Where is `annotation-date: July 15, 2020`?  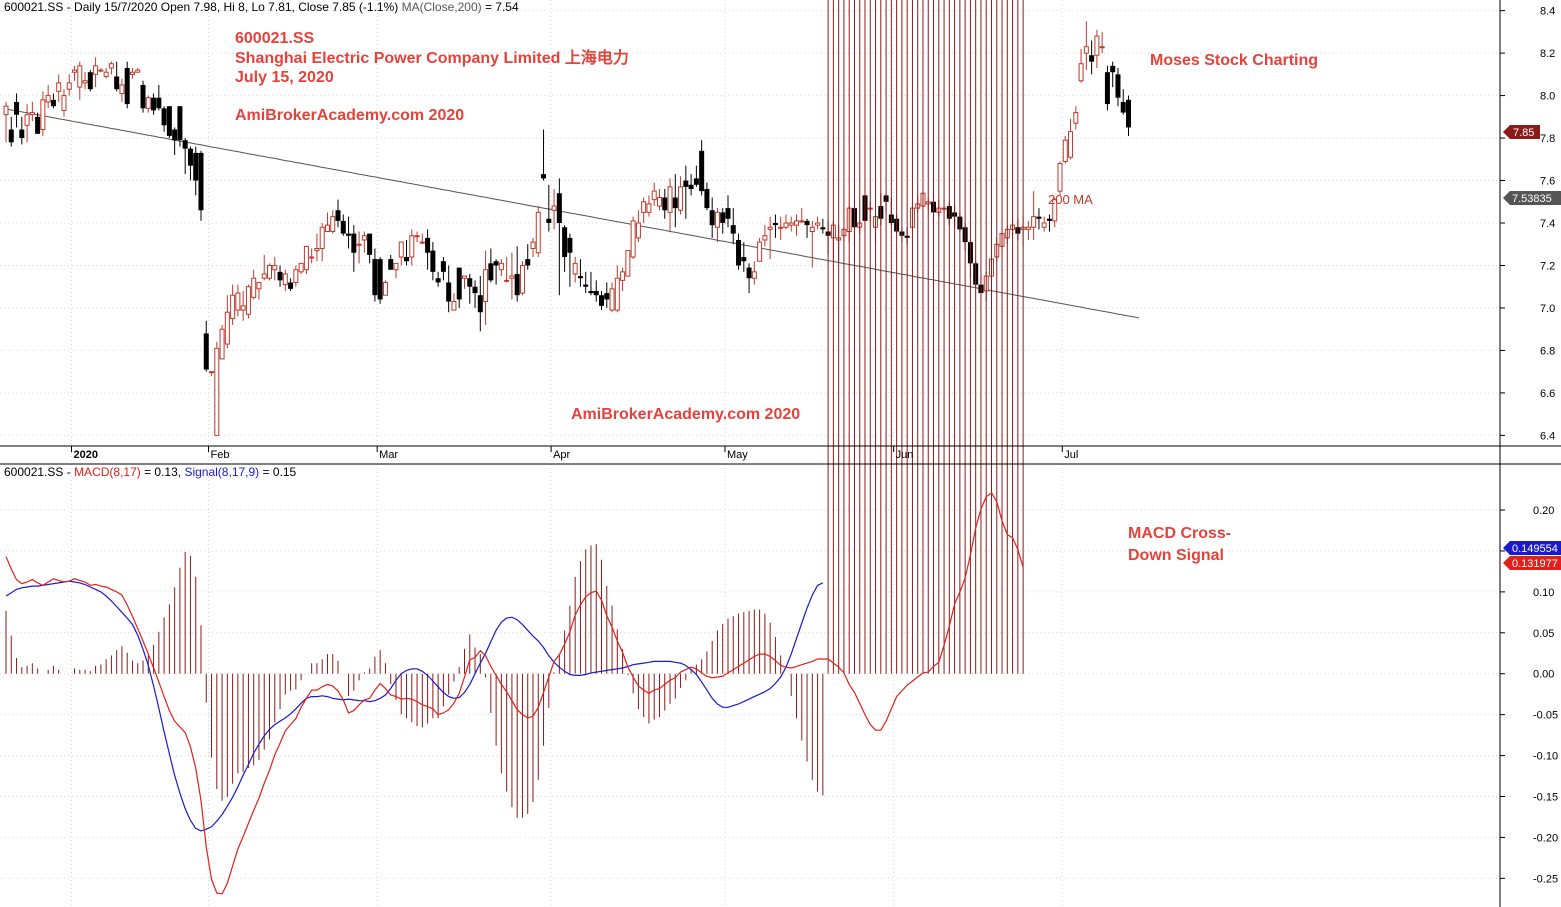
annotation-date: July 15, 2020 is located at coordinates (284, 77).